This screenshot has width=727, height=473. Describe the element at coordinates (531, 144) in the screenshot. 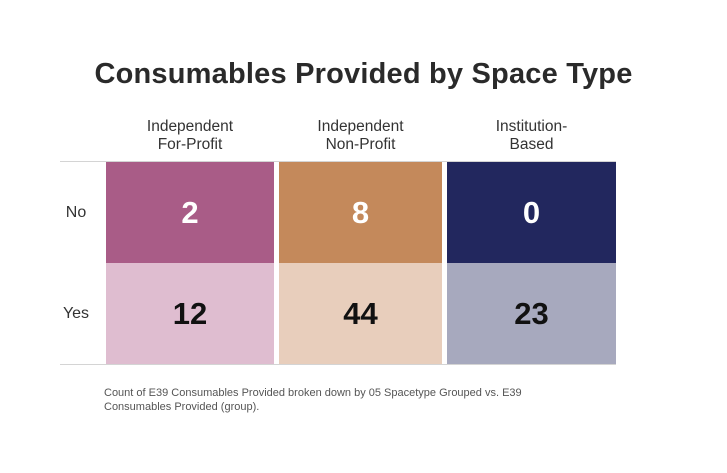

I see `column-header-line: Based` at that location.